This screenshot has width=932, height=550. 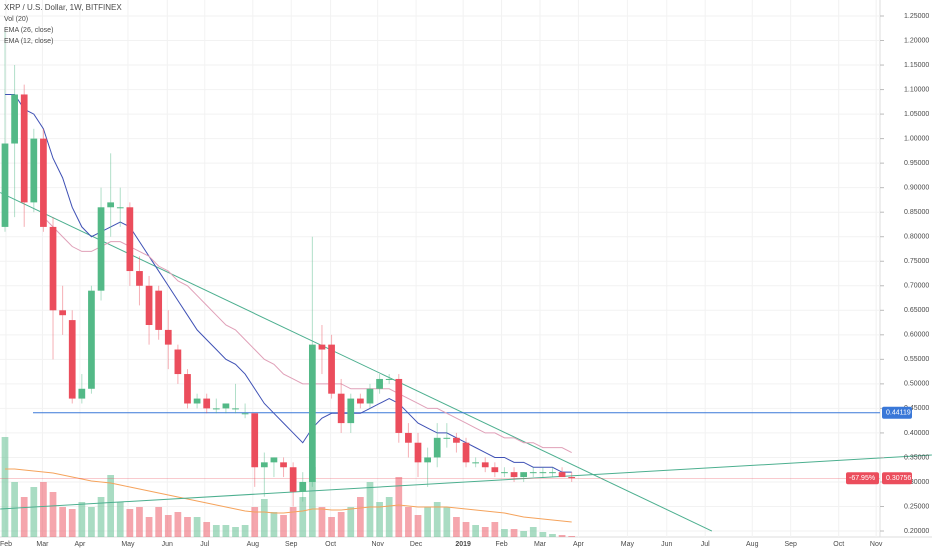 I want to click on x-tick-label: Nov, so click(x=876, y=544).